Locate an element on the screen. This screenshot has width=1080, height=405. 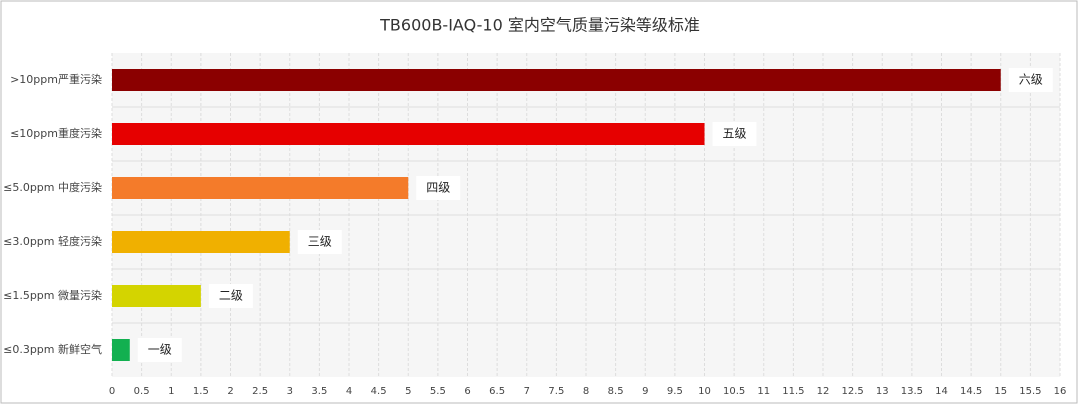
x-tick-label: 12.5 is located at coordinates (852, 391).